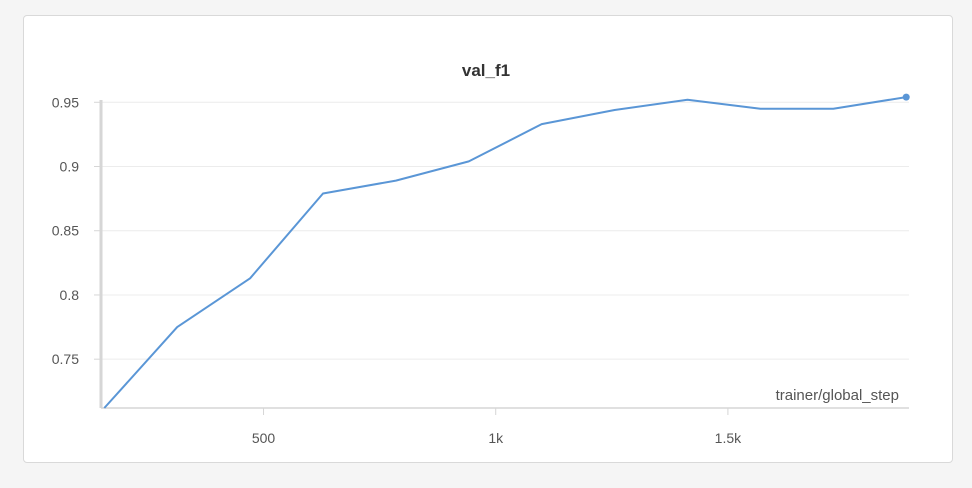 Image resolution: width=972 pixels, height=488 pixels. I want to click on y-tick-label: 0.75, so click(65, 359).